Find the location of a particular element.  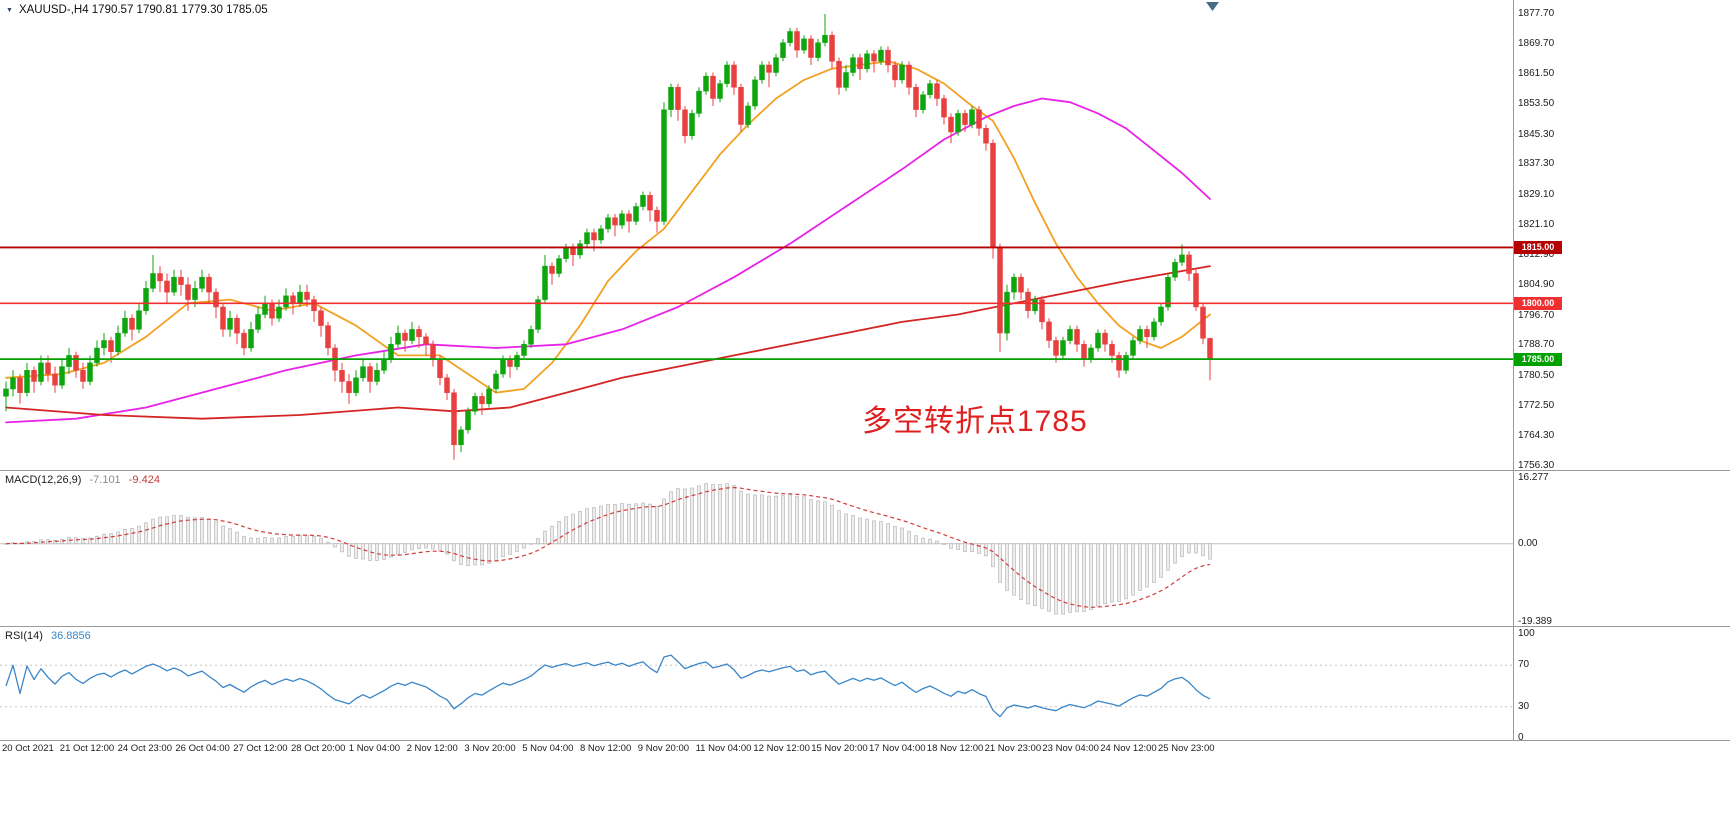

chart-shift-marker-icon is located at coordinates (1212, 6).